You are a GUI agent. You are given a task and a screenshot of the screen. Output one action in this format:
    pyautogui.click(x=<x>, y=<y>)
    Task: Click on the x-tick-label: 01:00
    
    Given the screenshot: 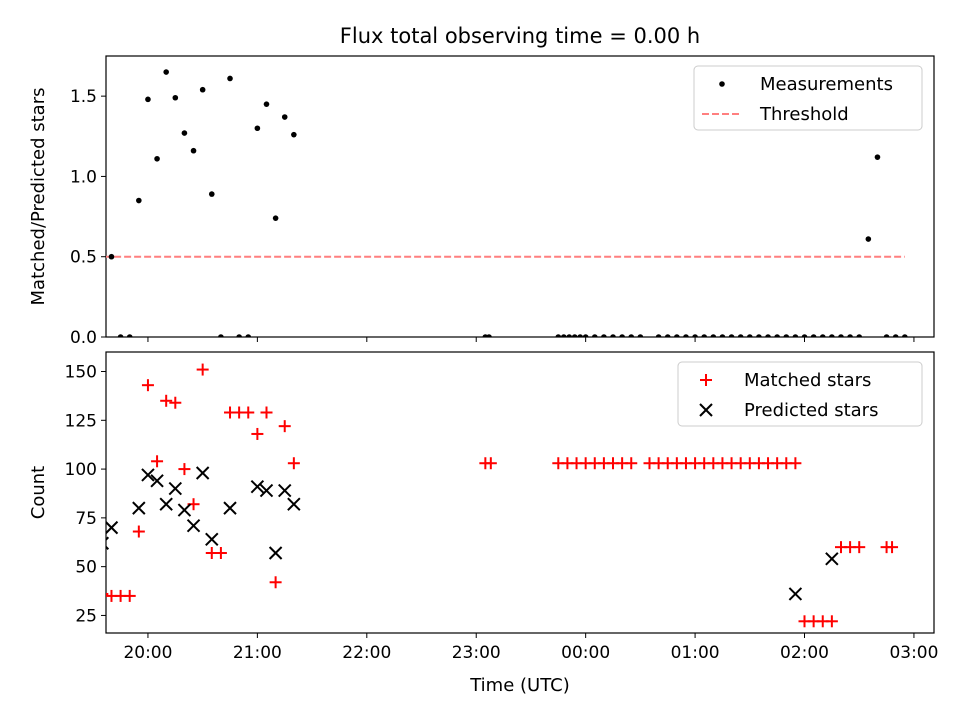 What is the action you would take?
    pyautogui.click(x=695, y=653)
    